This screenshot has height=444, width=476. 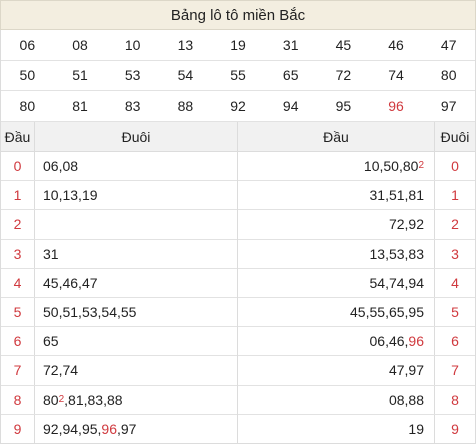 What do you see at coordinates (356, 400) in the screenshot?
I see `table-row: 08, 88 8` at bounding box center [356, 400].